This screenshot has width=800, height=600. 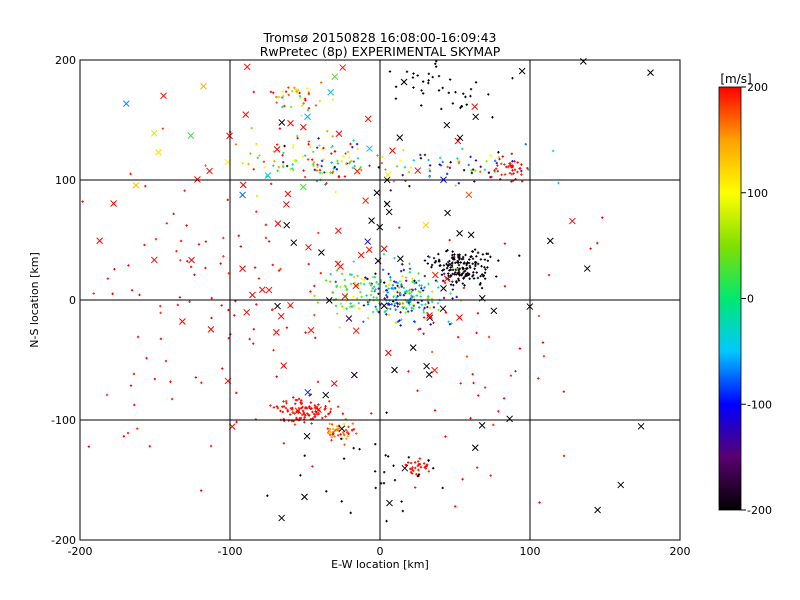 What do you see at coordinates (380, 51) in the screenshot?
I see `chart-subtitle: RwPretec (8p) EXPERIMENTAL SKYMAP` at bounding box center [380, 51].